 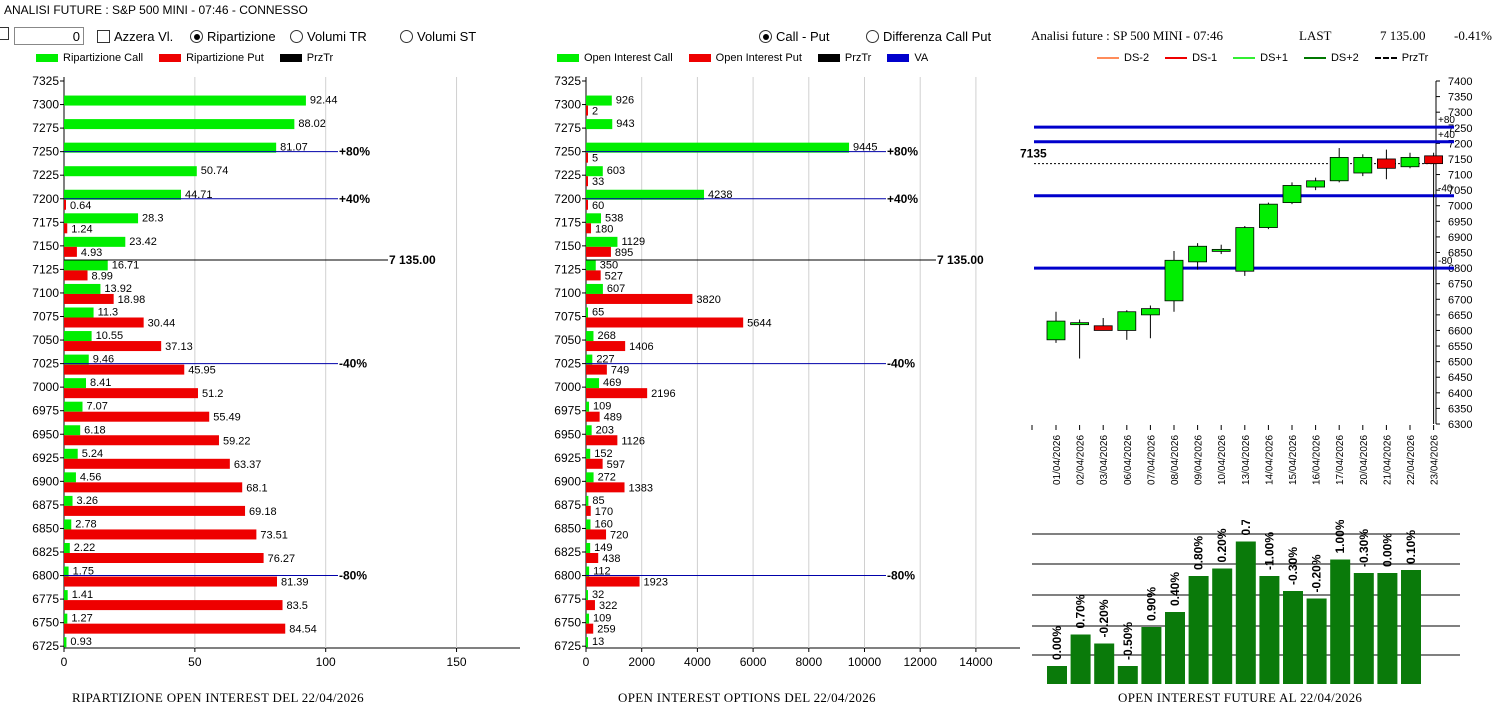 I want to click on y-tick-label: 7025, so click(x=567, y=364).